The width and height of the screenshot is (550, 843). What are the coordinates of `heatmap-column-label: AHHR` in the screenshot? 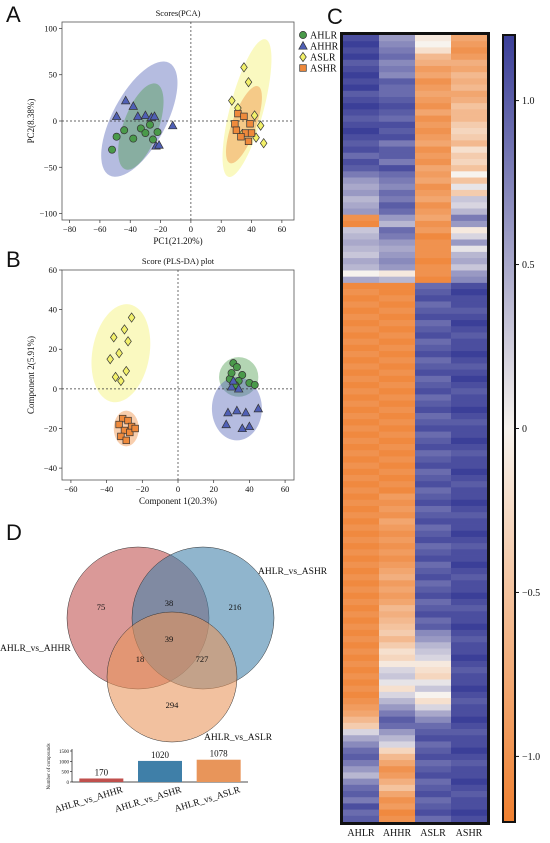 It's located at (397, 833).